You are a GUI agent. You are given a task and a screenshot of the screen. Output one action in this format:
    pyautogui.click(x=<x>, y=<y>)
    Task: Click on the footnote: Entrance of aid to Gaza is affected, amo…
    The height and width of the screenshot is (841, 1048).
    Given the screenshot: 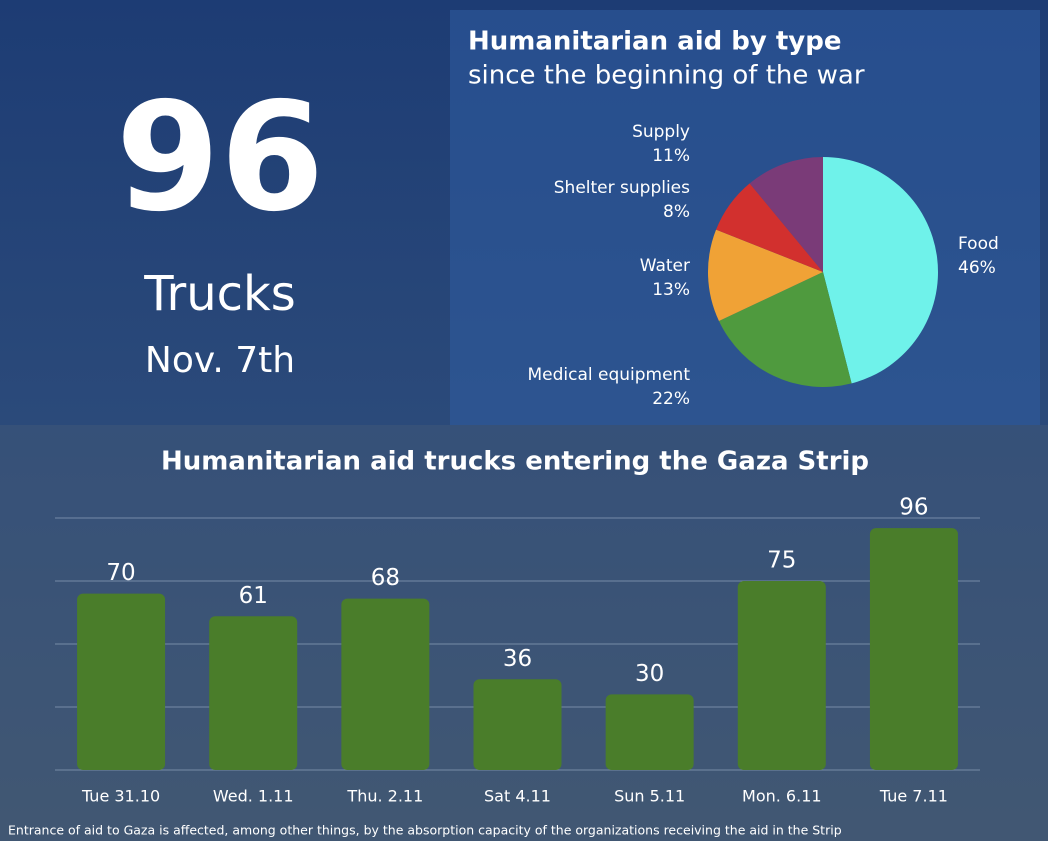 What is the action you would take?
    pyautogui.click(x=425, y=830)
    